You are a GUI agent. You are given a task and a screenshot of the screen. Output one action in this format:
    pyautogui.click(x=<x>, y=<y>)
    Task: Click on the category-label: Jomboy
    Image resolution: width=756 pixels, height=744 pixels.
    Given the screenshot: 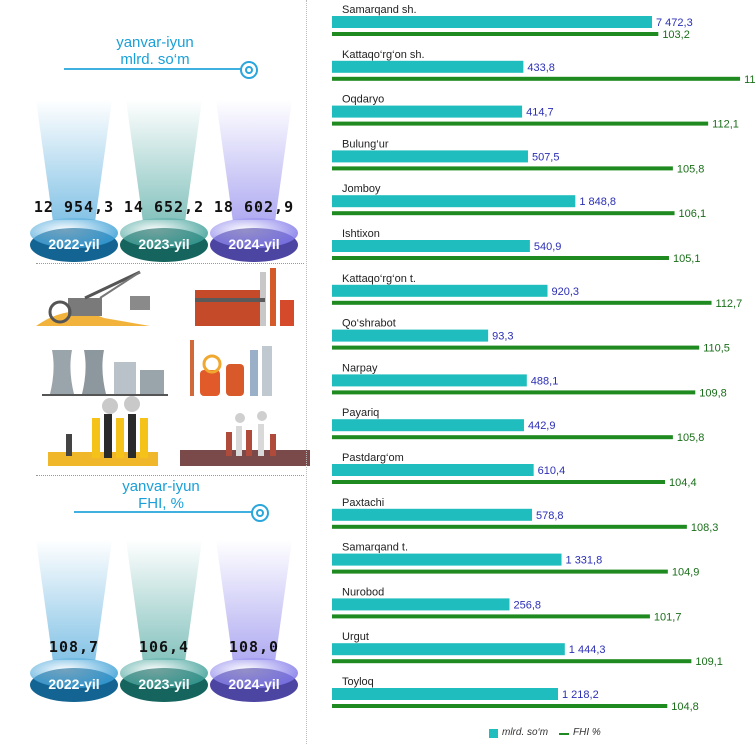 What is the action you would take?
    pyautogui.click(x=361, y=189)
    